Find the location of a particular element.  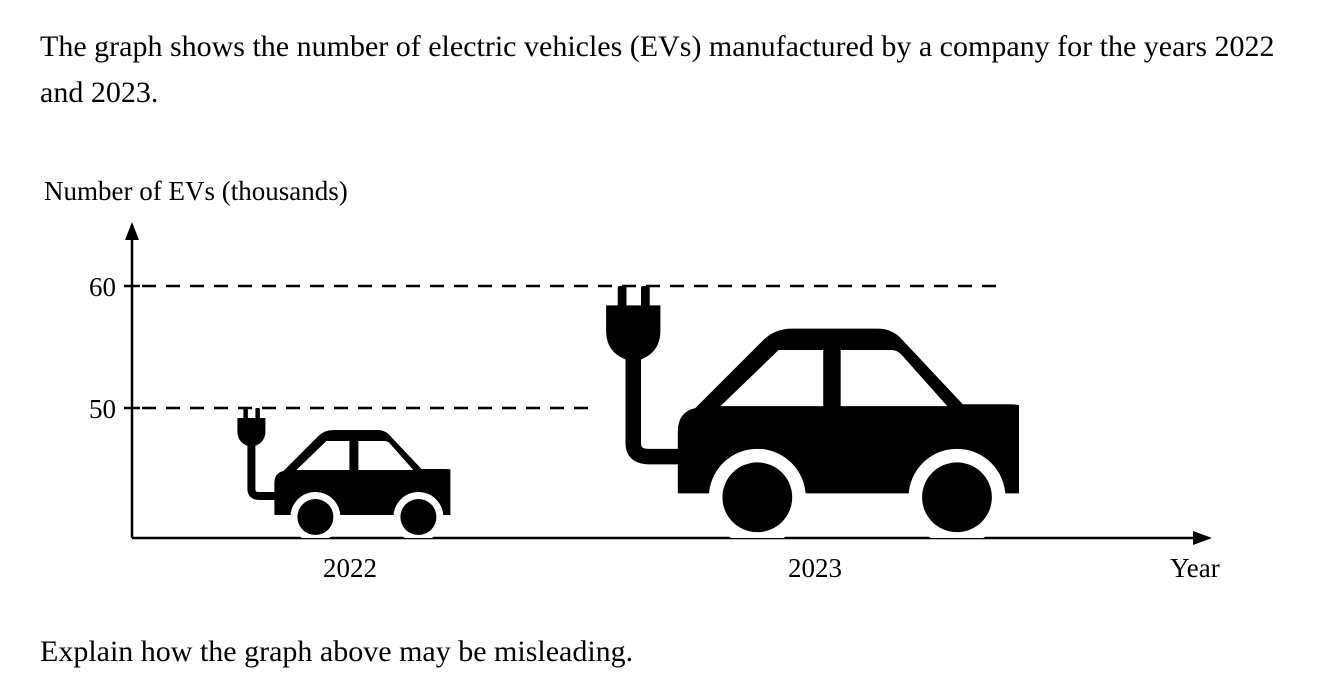

y-tick-label-50: 50 is located at coordinates (102, 409).